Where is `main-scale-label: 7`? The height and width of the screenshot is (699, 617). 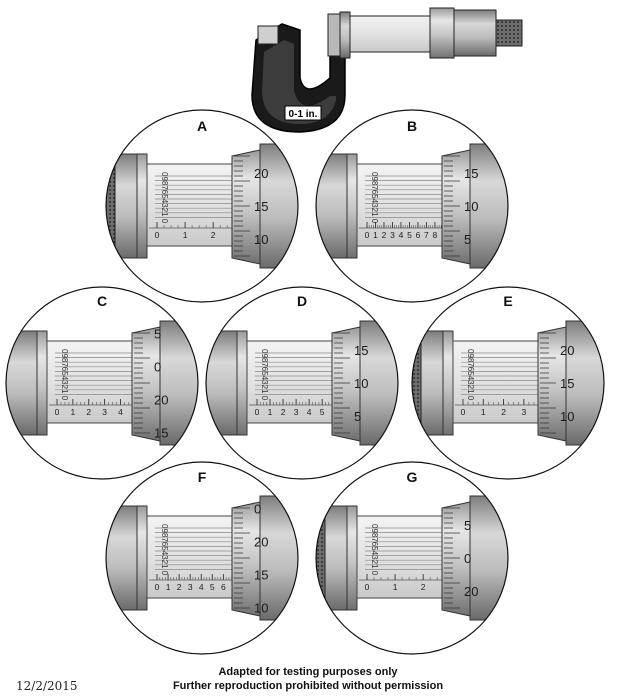
main-scale-label: 7 is located at coordinates (426, 235).